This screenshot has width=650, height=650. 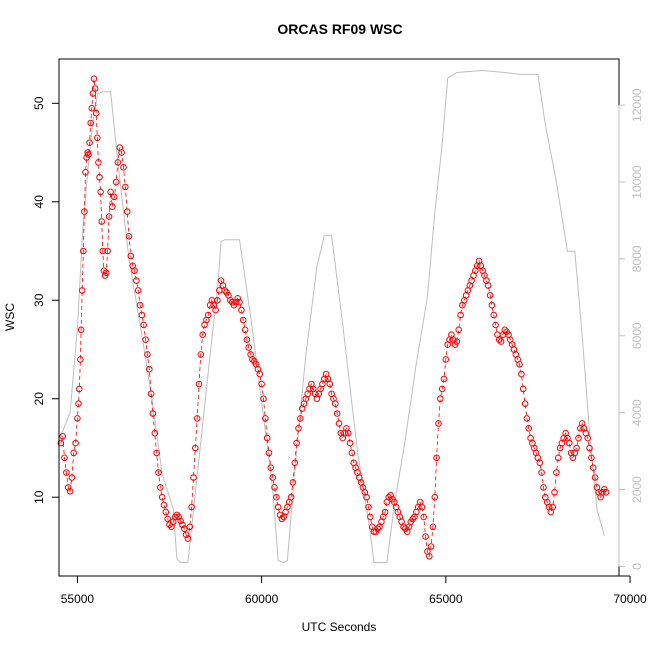 I want to click on y2-tick-label: 4000, so click(x=637, y=412).